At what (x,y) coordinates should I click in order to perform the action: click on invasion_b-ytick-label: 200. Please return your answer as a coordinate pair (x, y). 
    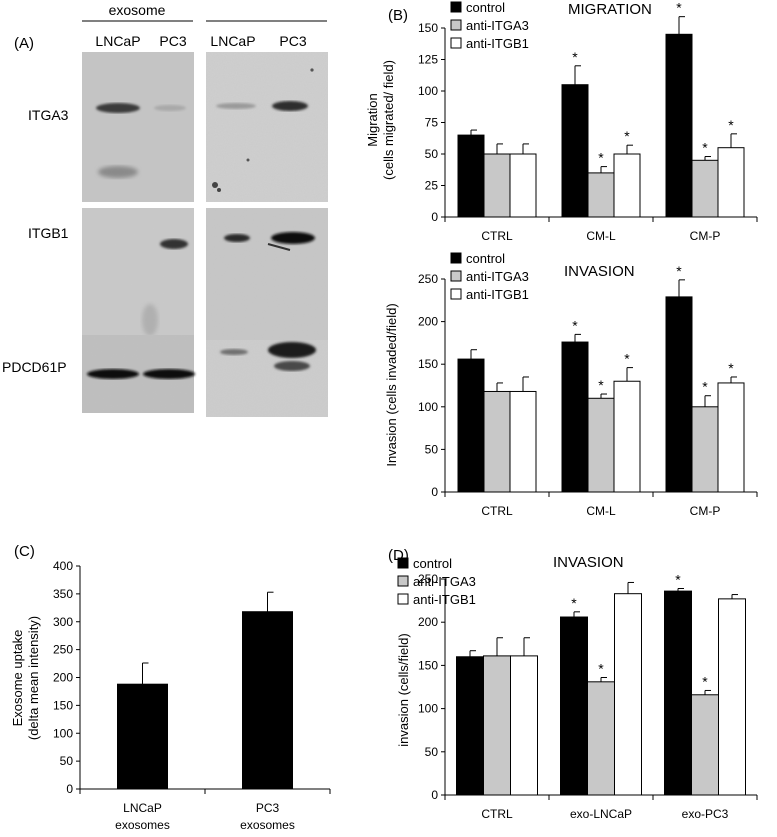
    Looking at the image, I should click on (428, 322).